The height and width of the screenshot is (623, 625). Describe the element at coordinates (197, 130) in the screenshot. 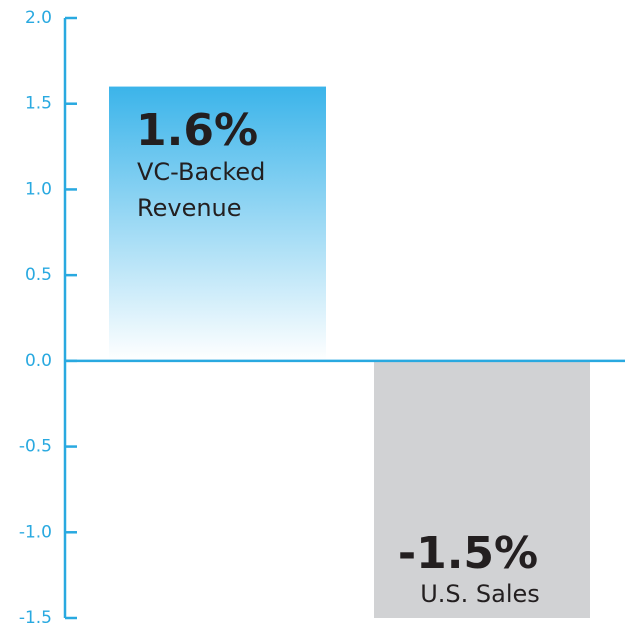

I see `value-label: 1.6%` at that location.